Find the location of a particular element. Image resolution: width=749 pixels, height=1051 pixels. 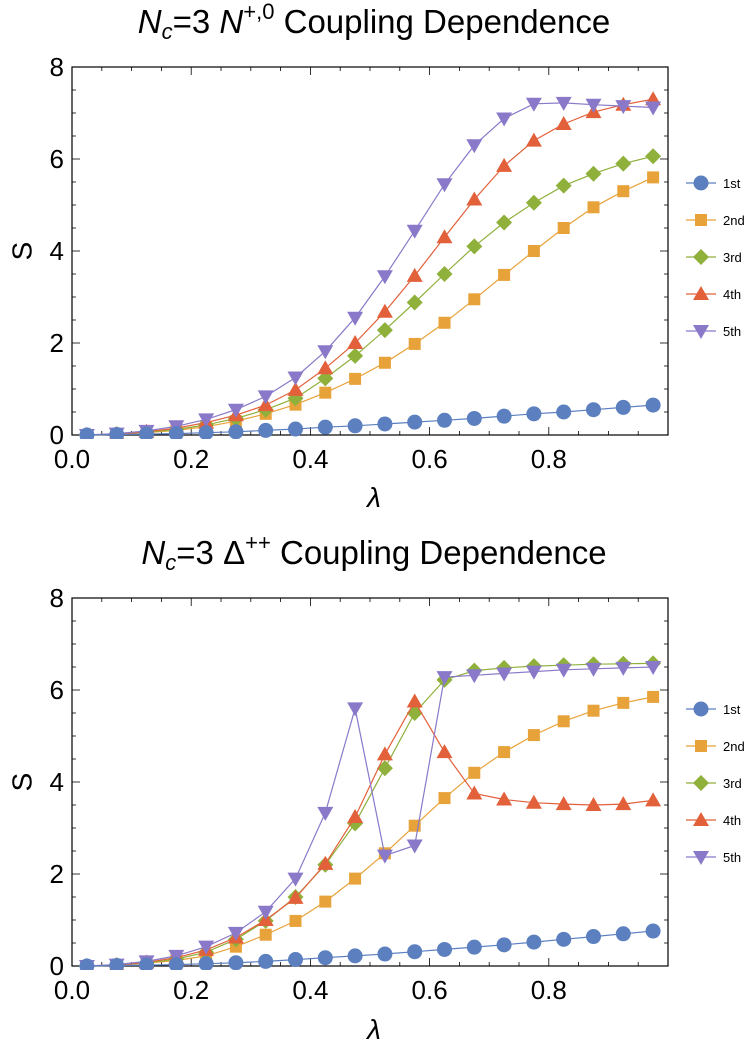

legend: 1st 2nd 3rd 4th 5th is located at coordinates (715, 257).